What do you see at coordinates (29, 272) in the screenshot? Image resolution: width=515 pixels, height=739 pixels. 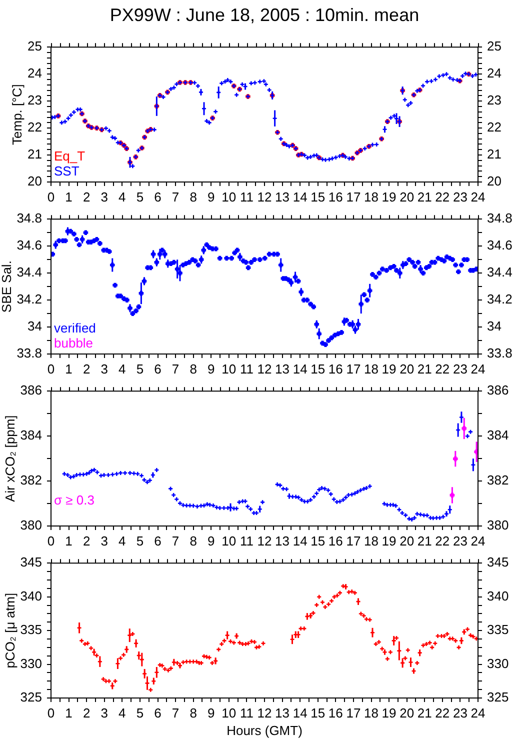 I see `y-tick-label: 34.4` at bounding box center [29, 272].